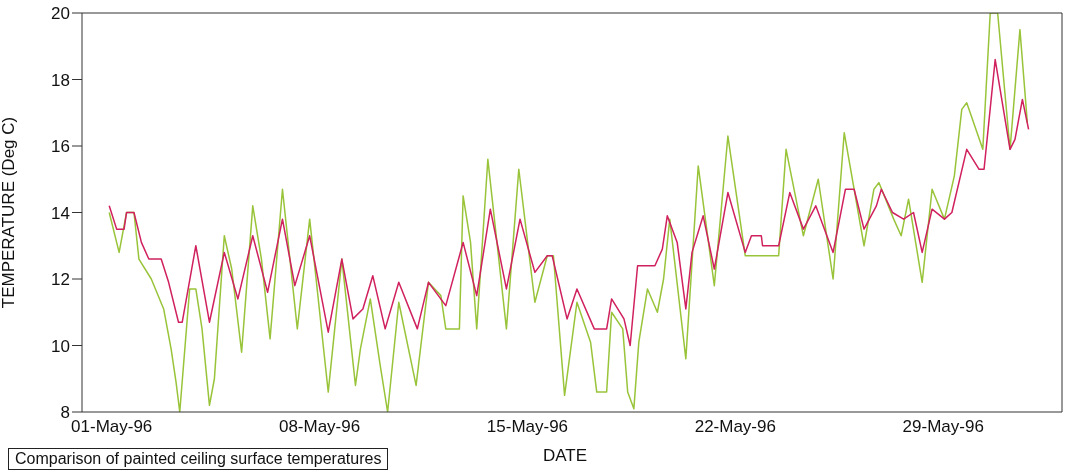 This screenshot has height=472, width=1067. I want to click on x-tick-label: 22-May-96, so click(735, 427).